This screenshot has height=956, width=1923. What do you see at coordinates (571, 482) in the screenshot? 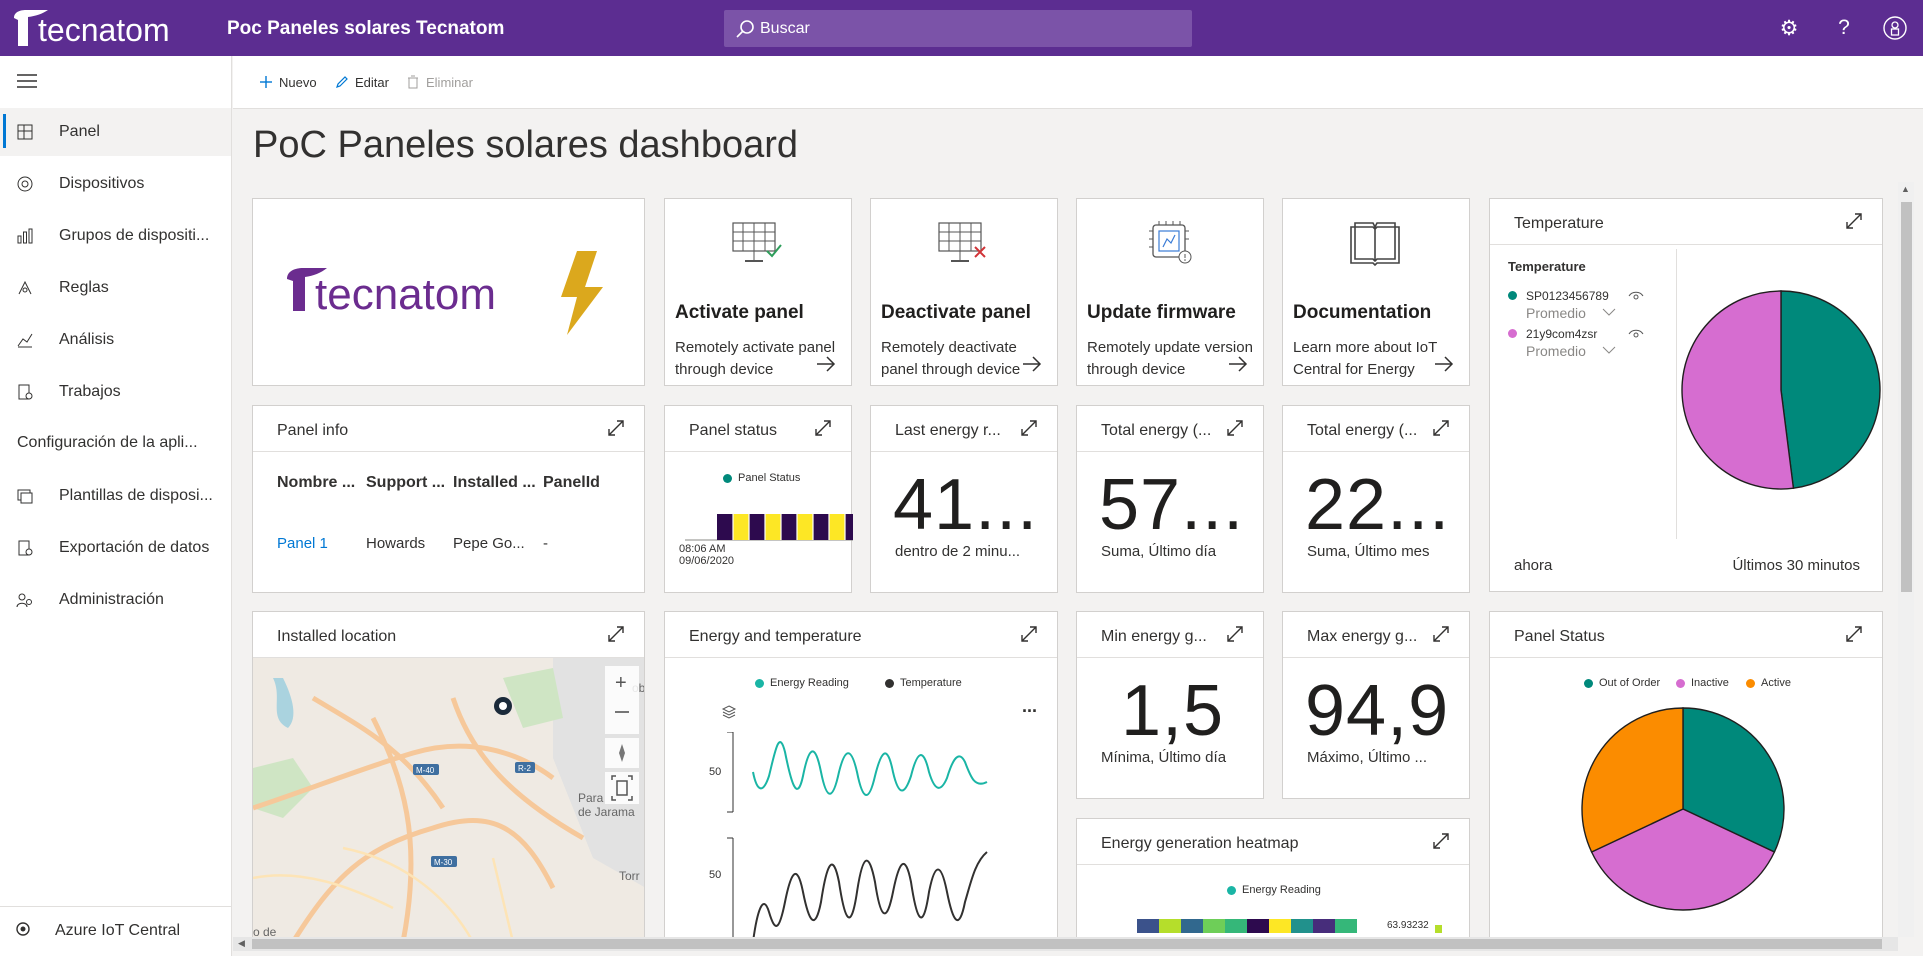
I see `column-header-panelid: PanelId` at bounding box center [571, 482].